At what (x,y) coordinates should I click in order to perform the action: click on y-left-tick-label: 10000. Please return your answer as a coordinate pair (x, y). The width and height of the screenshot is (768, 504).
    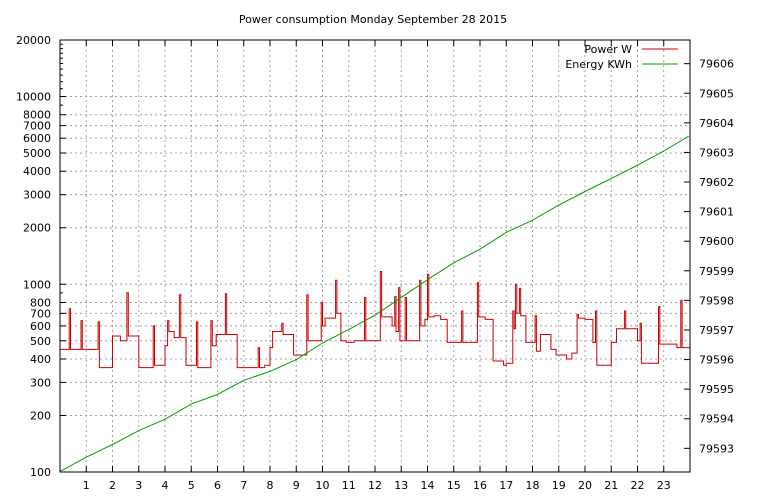
    Looking at the image, I should click on (33, 97).